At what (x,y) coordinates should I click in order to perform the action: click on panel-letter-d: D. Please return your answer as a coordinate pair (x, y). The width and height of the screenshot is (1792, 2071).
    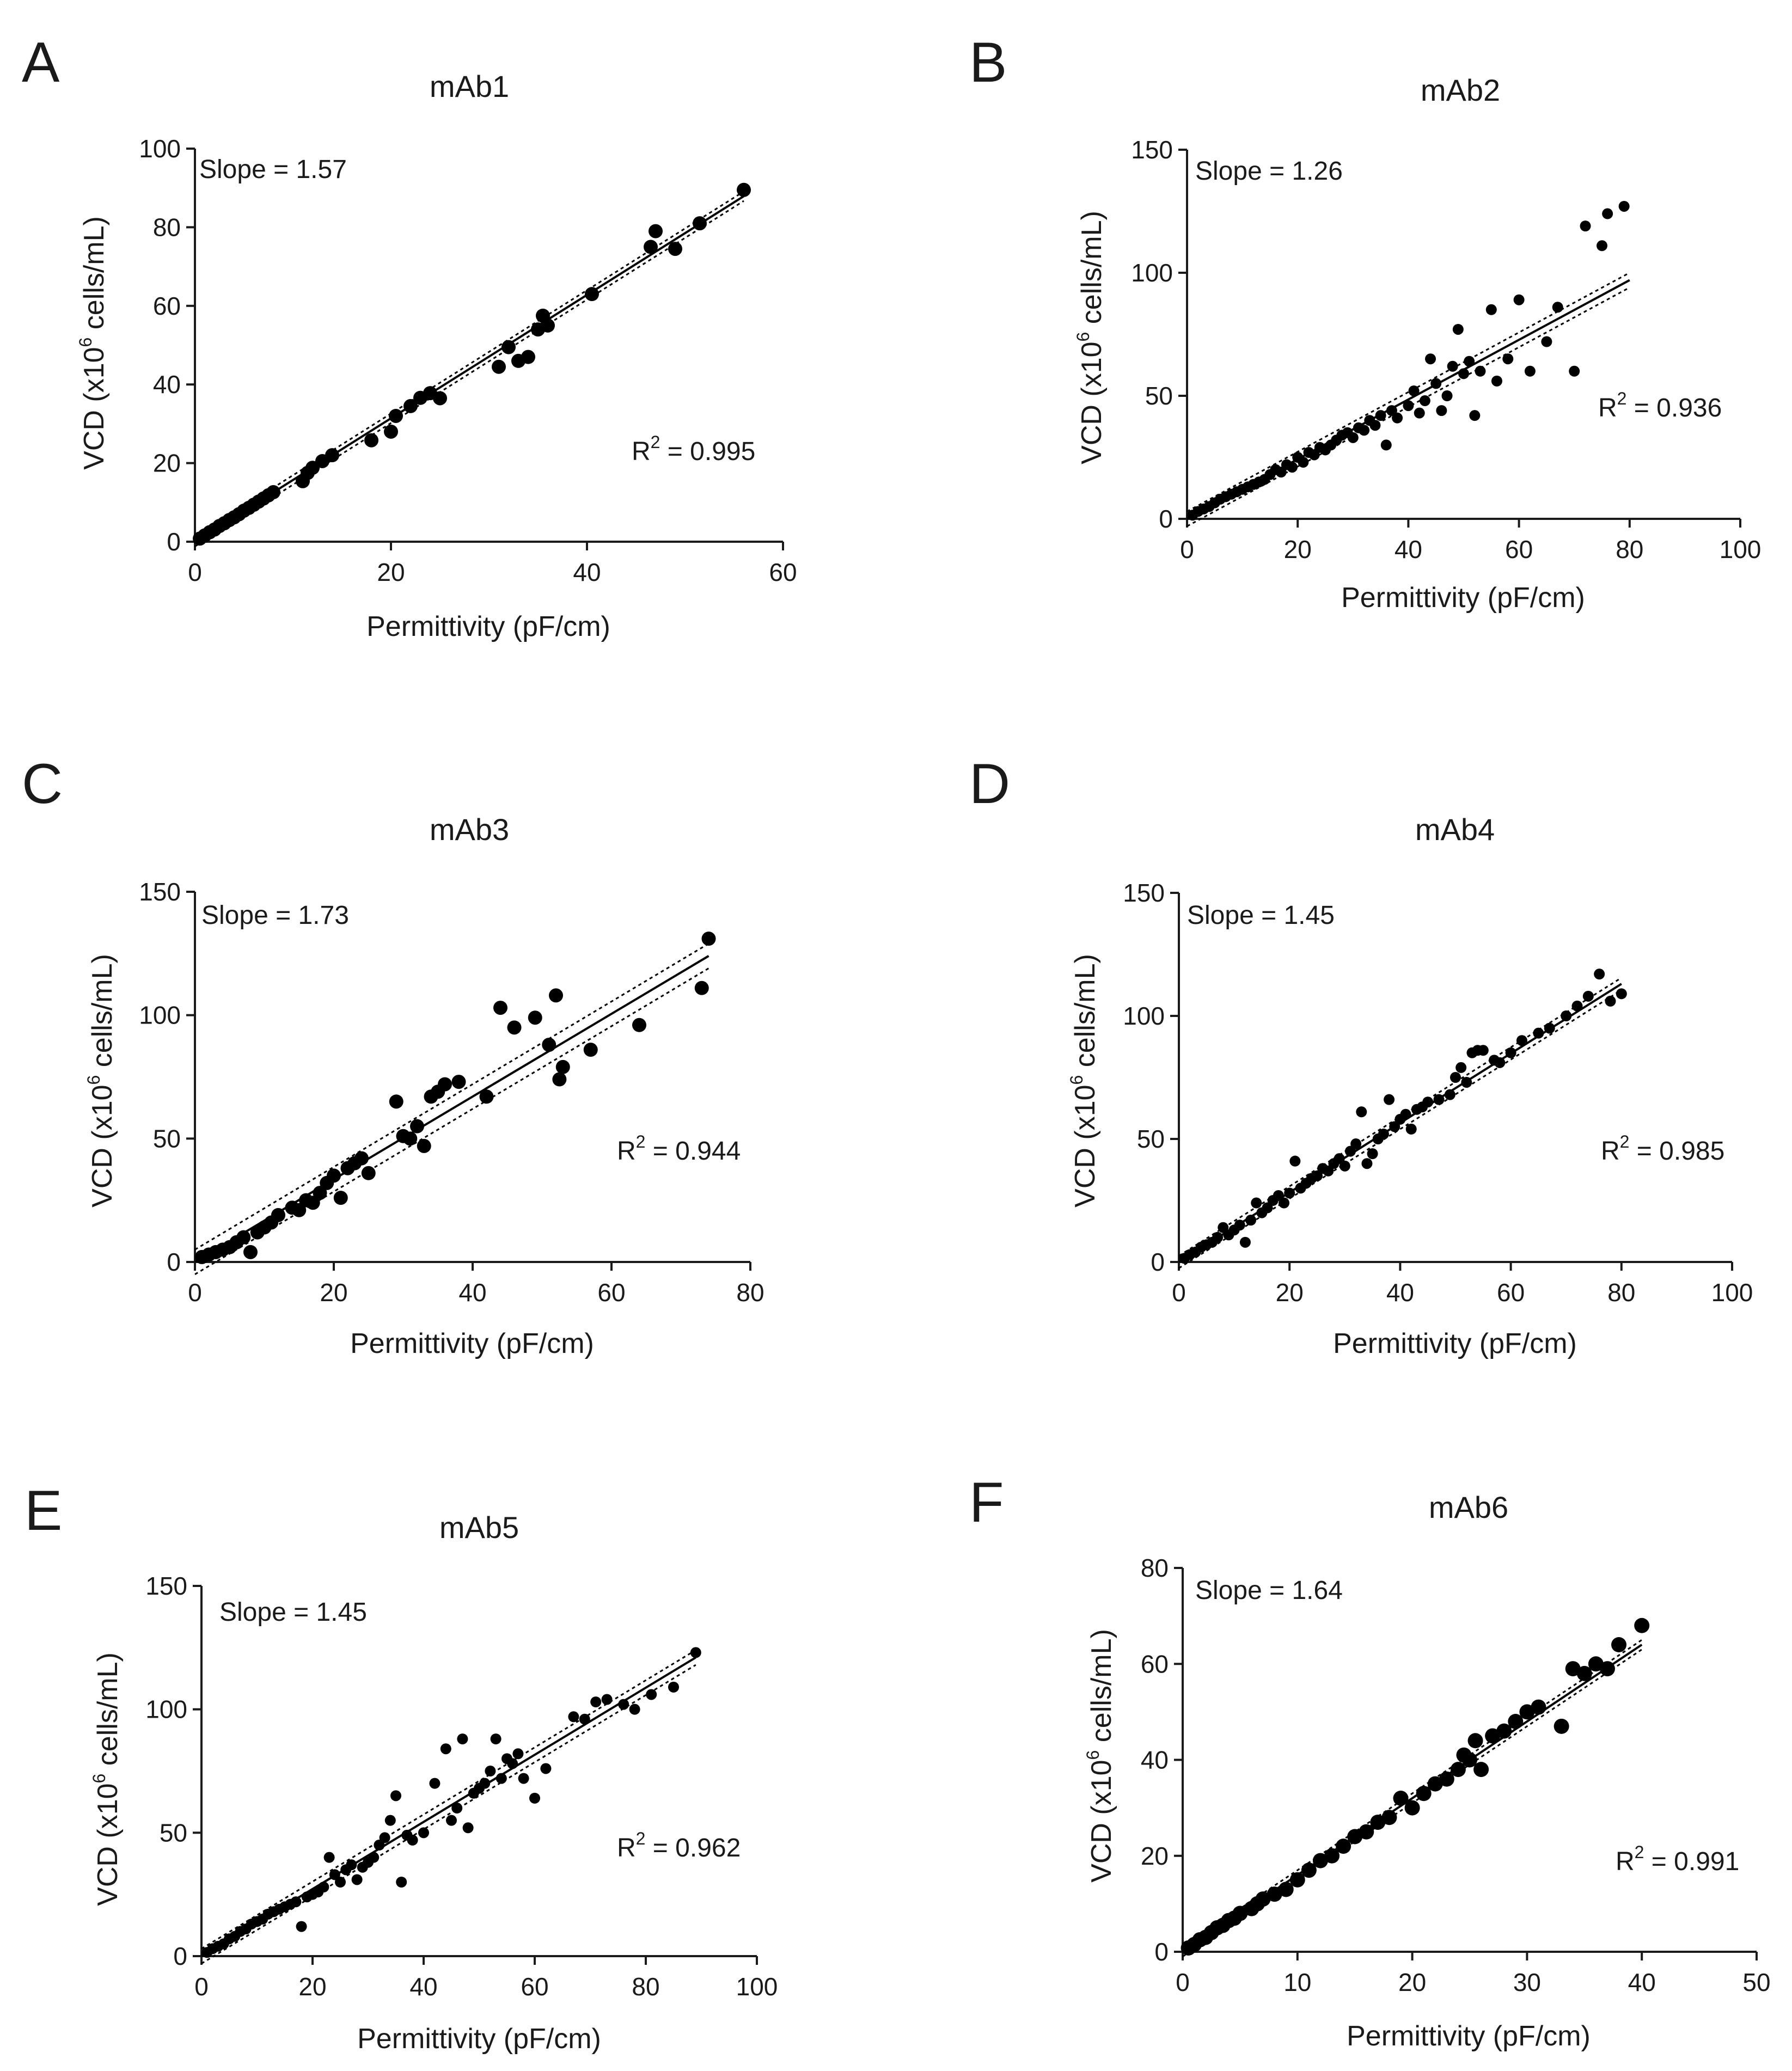
    Looking at the image, I should click on (989, 784).